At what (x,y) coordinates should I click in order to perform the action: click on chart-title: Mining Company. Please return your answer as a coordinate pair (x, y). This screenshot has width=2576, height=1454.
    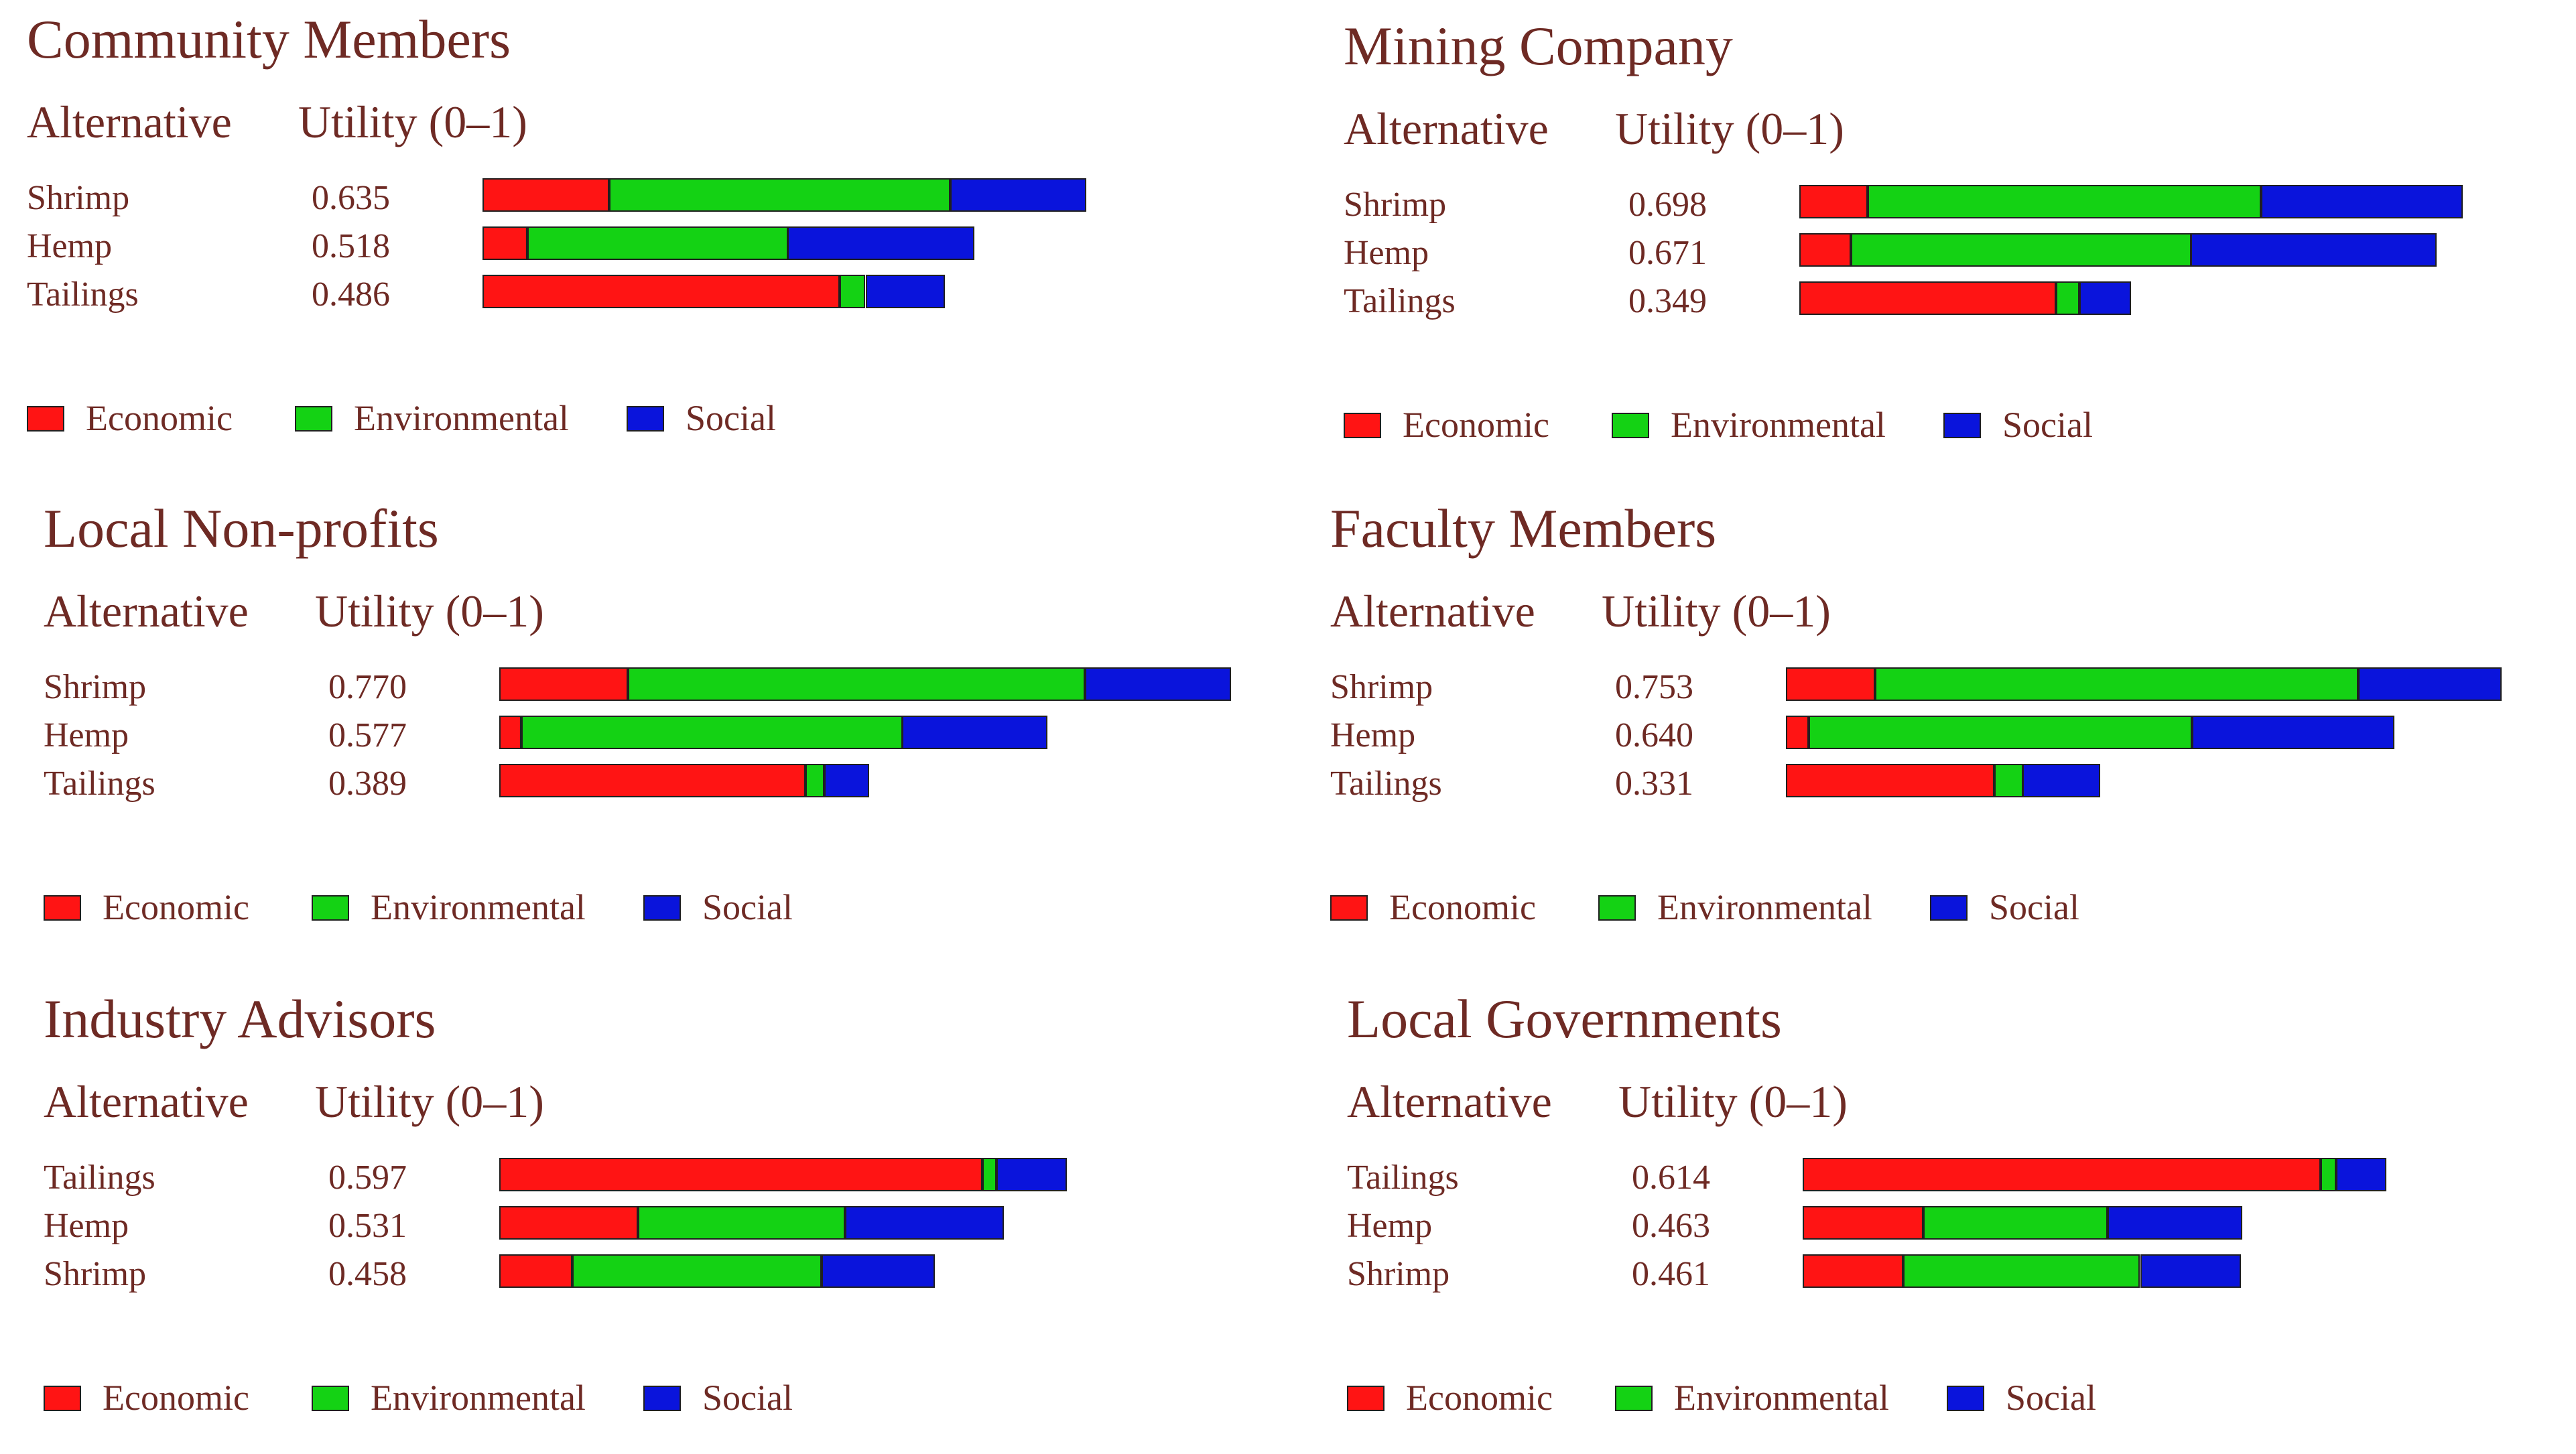
    Looking at the image, I should click on (1538, 46).